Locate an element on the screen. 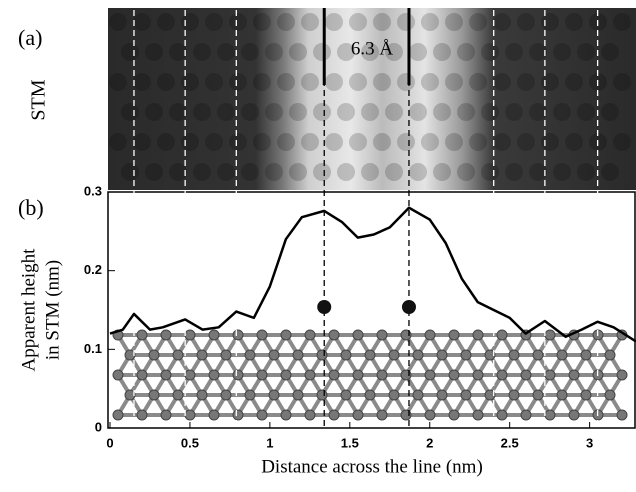  y-tick-label: 0 is located at coordinates (98, 426).